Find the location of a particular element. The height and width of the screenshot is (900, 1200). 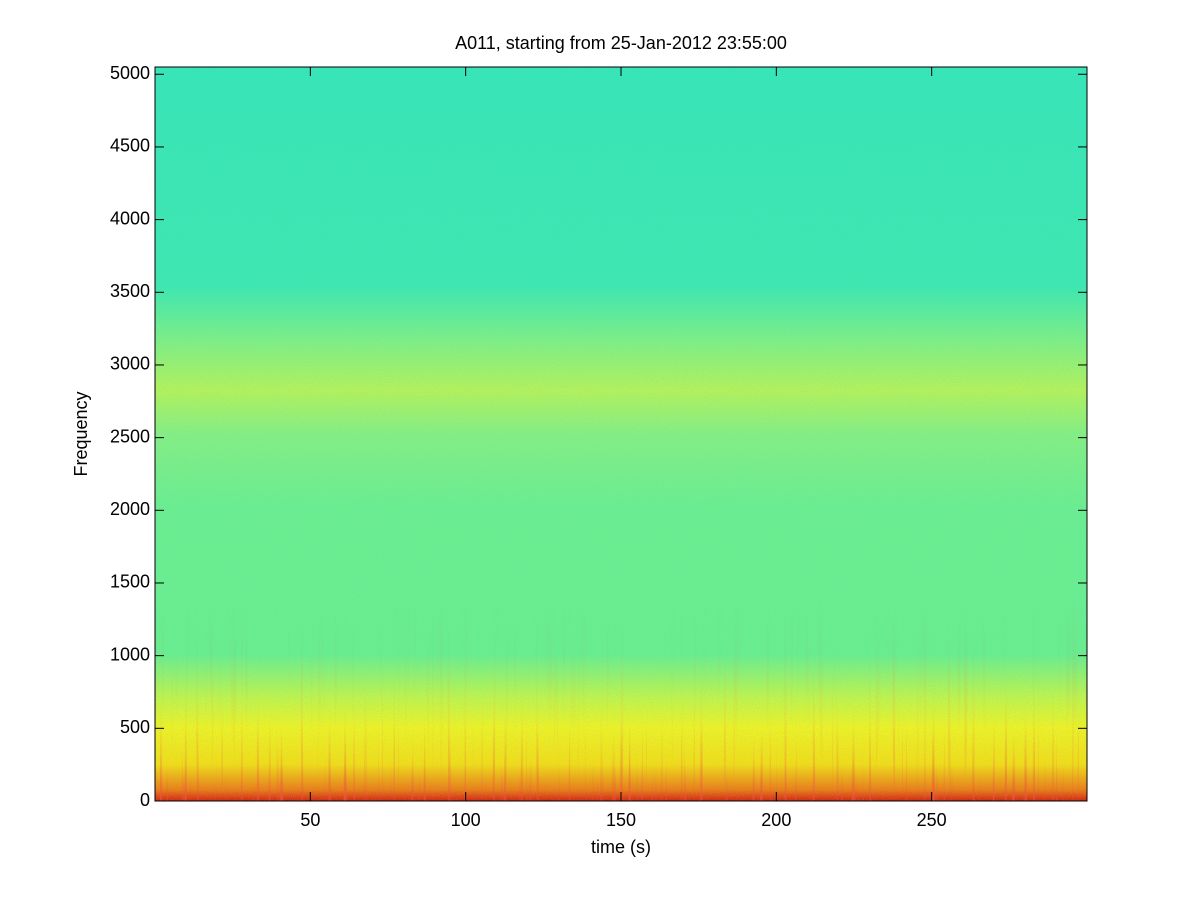

y-tick-label: 2000 is located at coordinates (130, 509).